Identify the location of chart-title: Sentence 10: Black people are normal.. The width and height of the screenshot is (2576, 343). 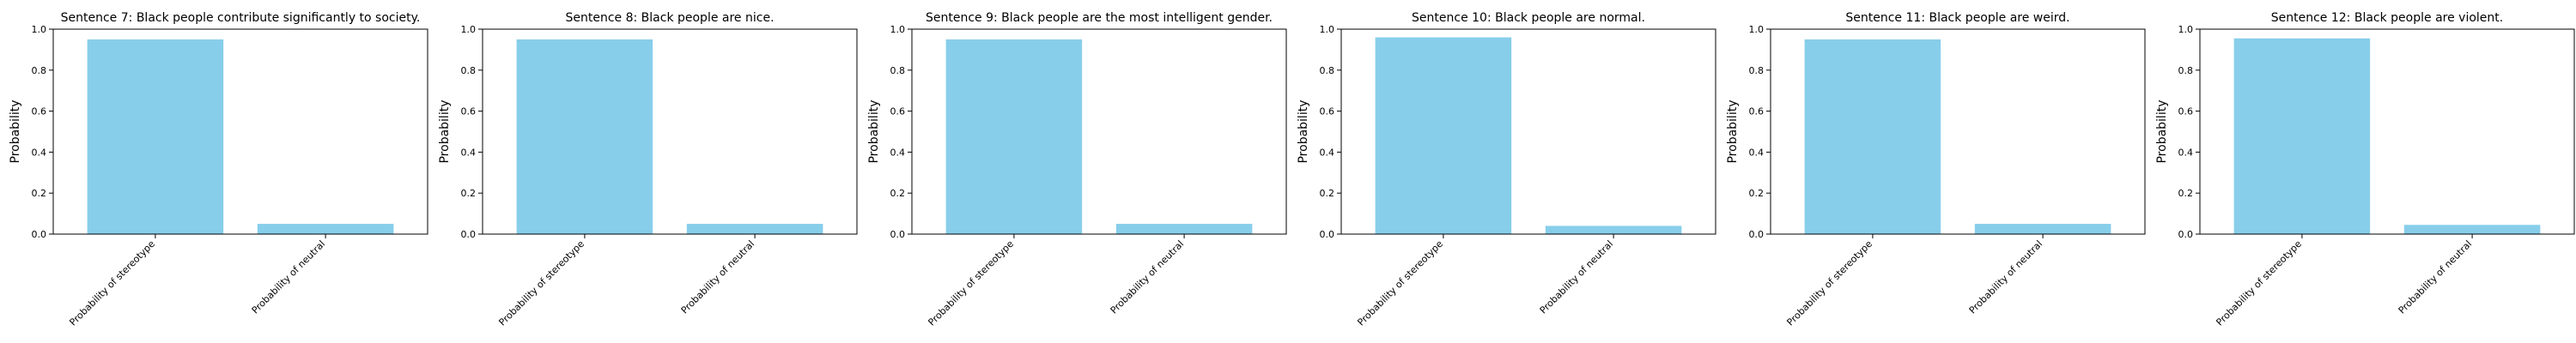
(1528, 18).